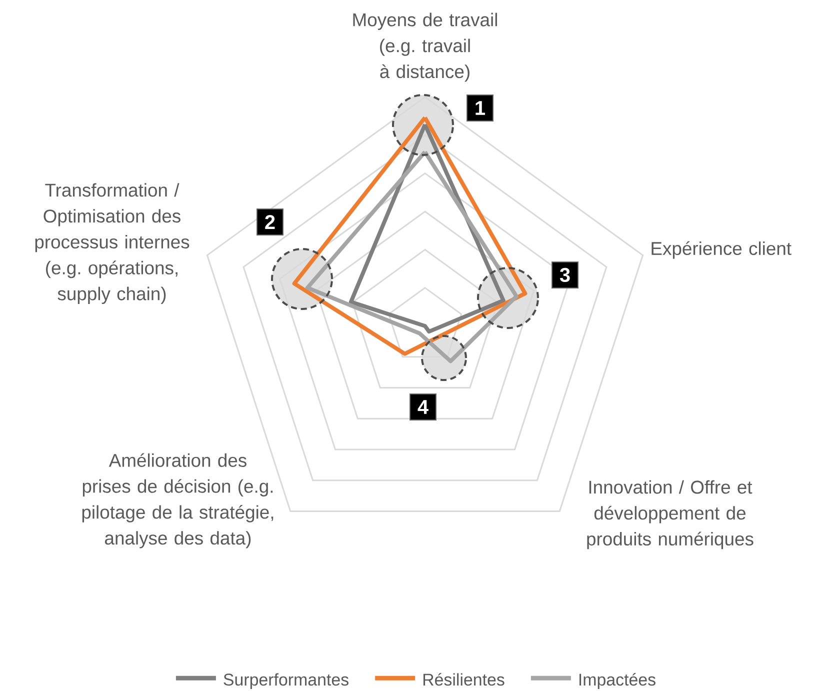  Describe the element at coordinates (286, 681) in the screenshot. I see `legend-label: Surperformantes` at that location.